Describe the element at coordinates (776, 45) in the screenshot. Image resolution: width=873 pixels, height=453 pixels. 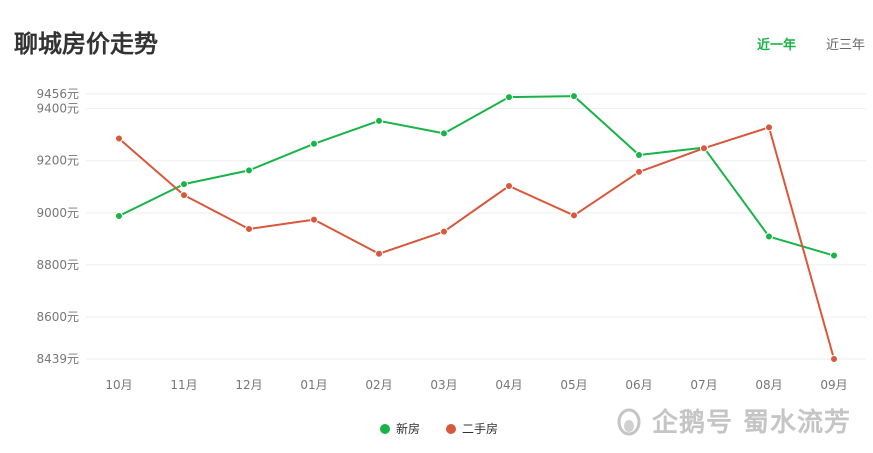
I see `tab-one-year: 近一年` at that location.